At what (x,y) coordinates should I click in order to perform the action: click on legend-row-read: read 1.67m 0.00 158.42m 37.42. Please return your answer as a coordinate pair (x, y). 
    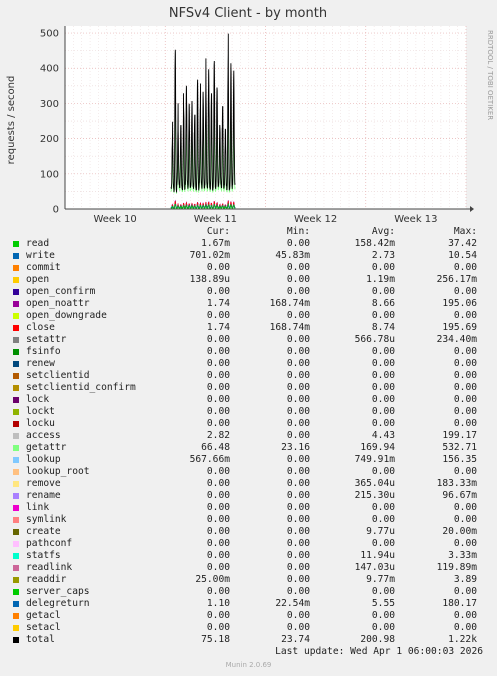
    Looking at the image, I should click on (248, 244).